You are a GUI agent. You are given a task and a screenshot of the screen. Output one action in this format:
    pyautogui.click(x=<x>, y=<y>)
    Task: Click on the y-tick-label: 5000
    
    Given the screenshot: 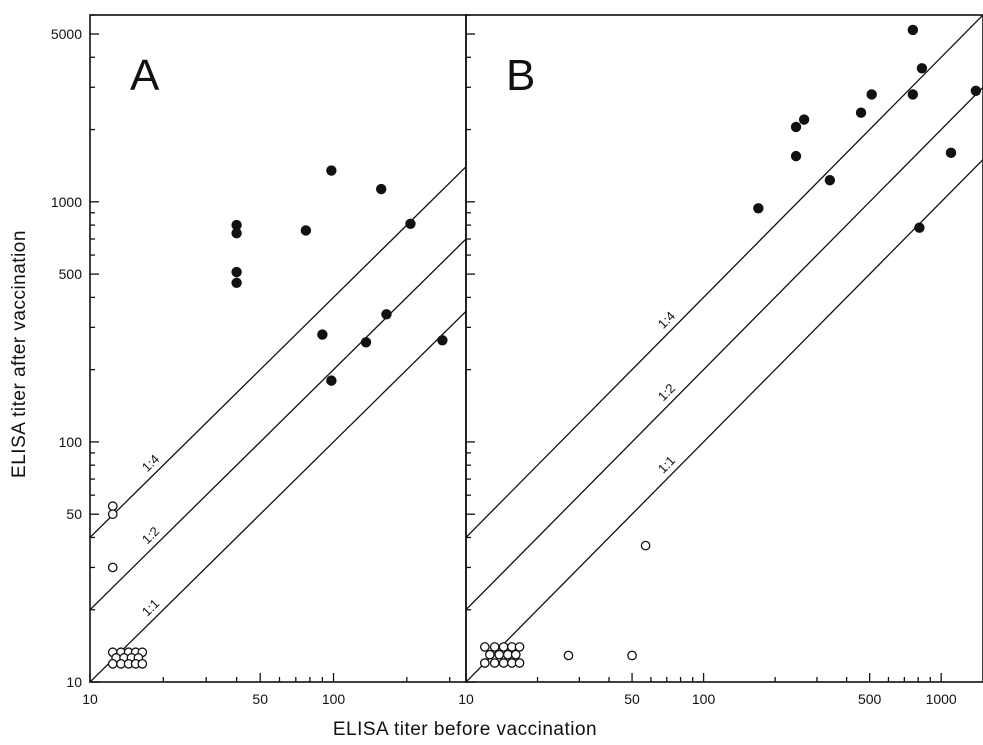 What is the action you would take?
    pyautogui.click(x=66, y=34)
    